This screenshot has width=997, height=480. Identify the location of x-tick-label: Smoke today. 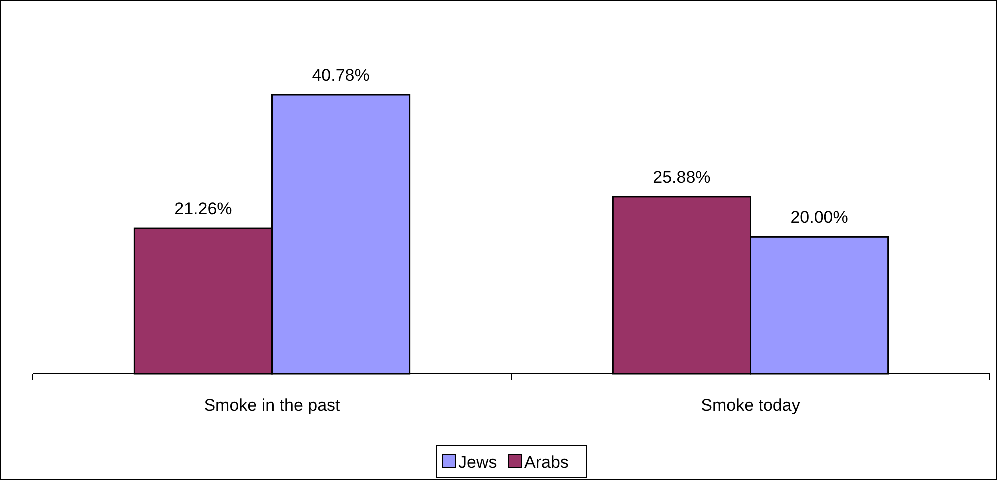
(751, 405).